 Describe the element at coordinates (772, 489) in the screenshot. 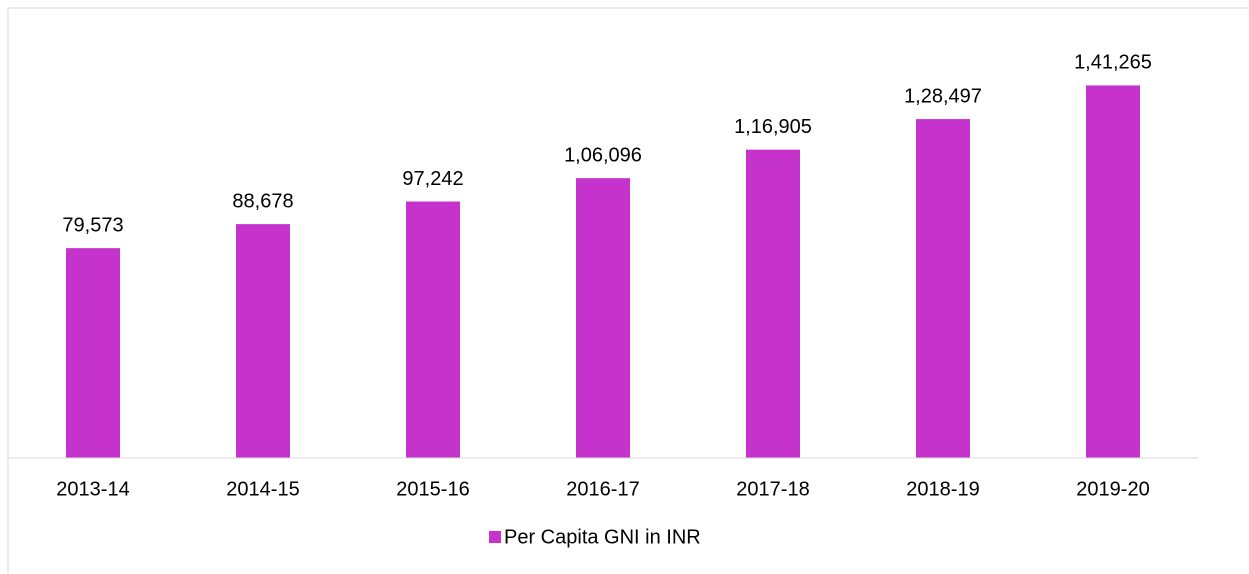

I see `x-tick-label: 2017-18` at that location.